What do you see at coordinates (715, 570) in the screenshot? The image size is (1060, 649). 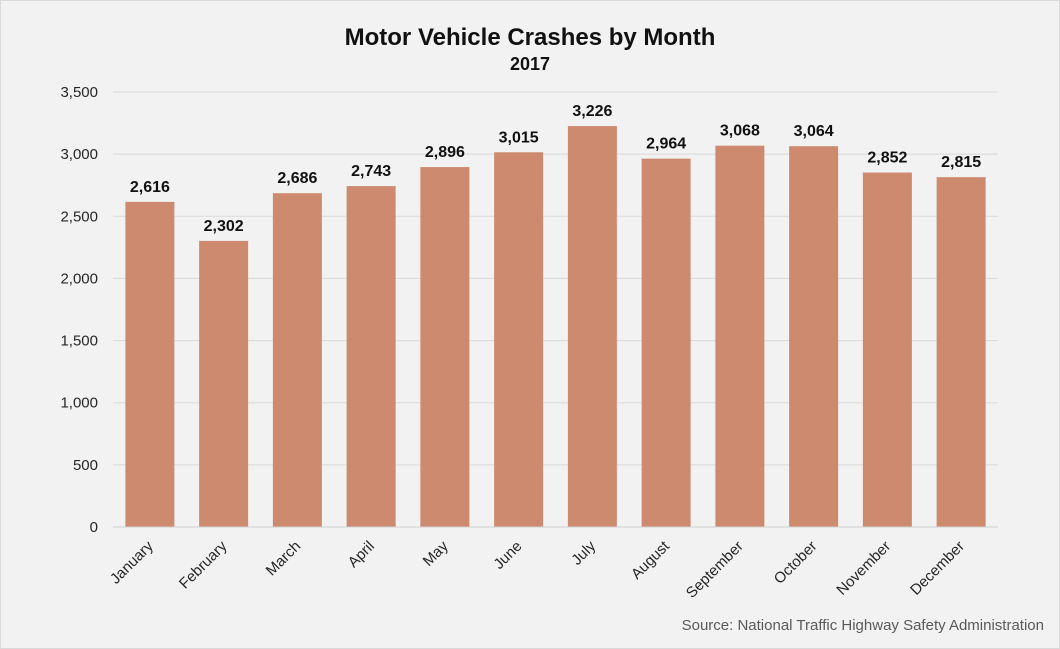 I see `x-tick-label: September` at bounding box center [715, 570].